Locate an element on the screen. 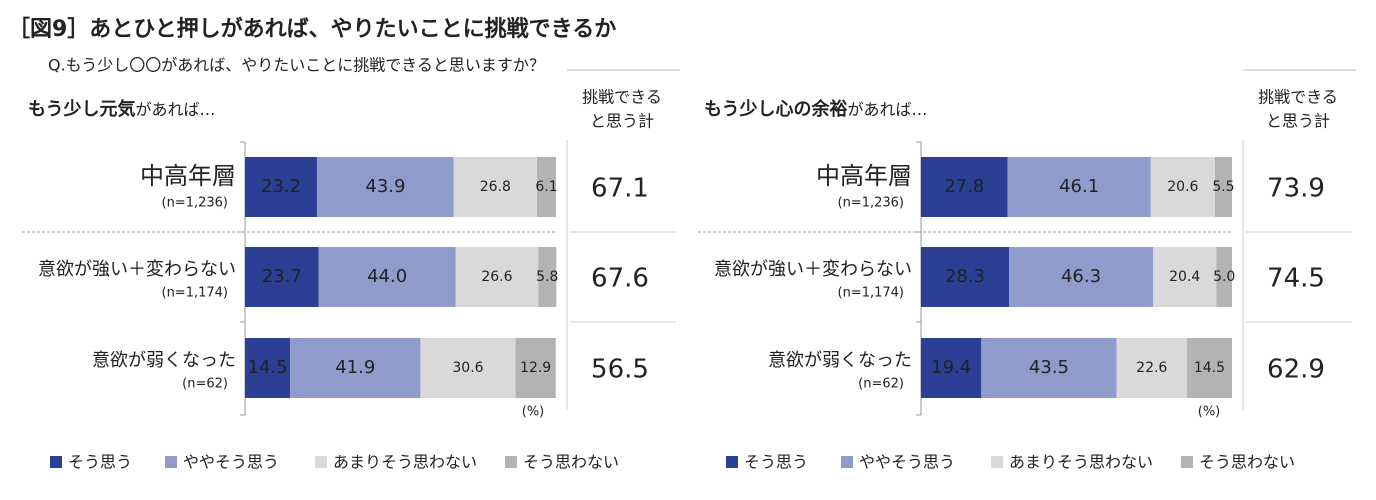 The height and width of the screenshot is (500, 1376). value-label: 28.3 is located at coordinates (965, 276).